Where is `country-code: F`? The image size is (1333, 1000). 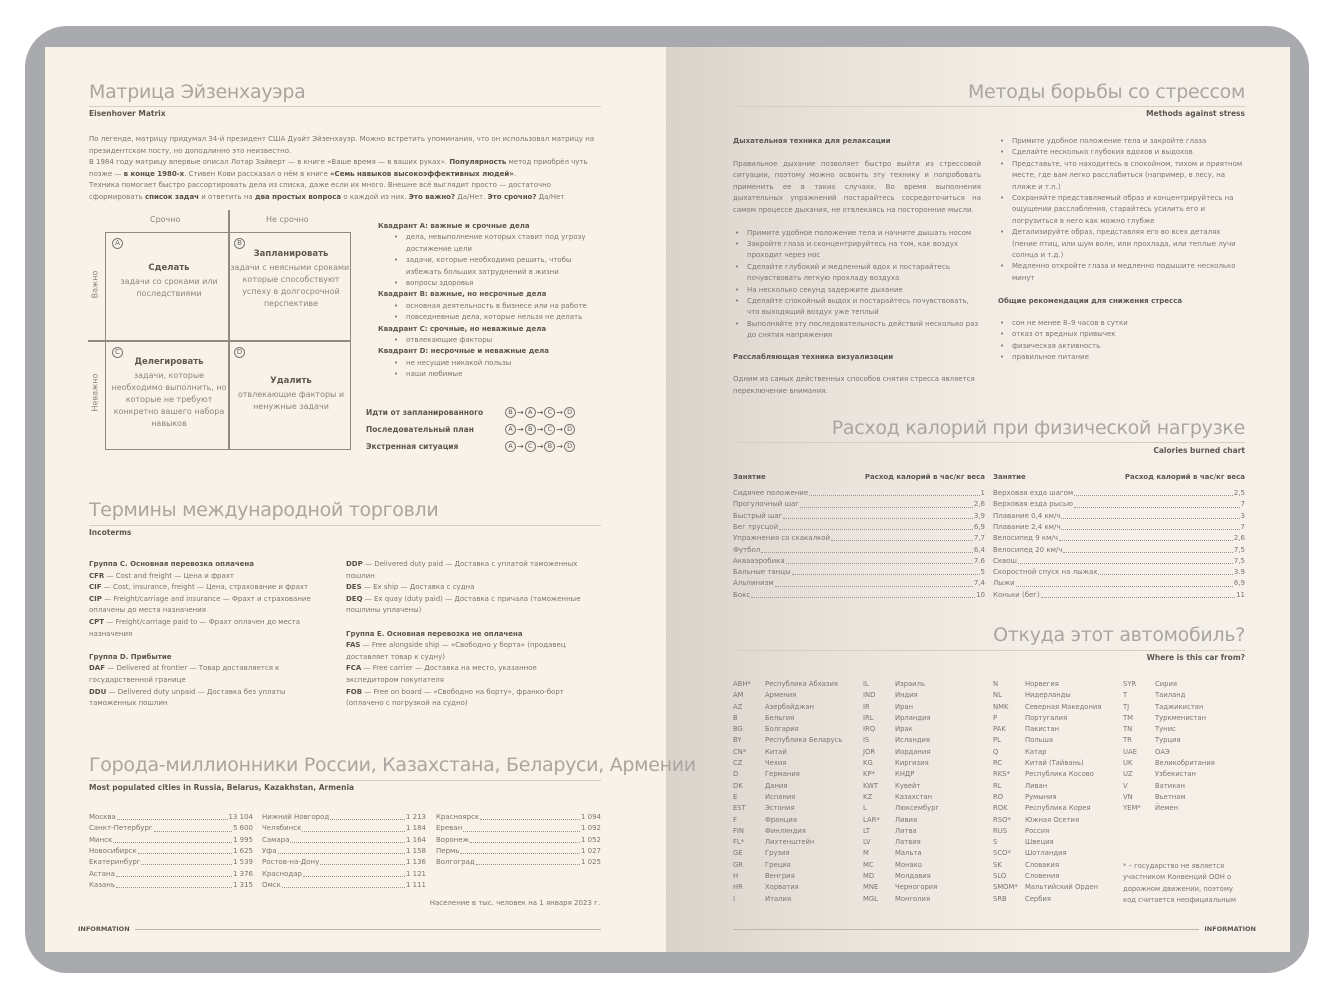 country-code: F is located at coordinates (735, 819).